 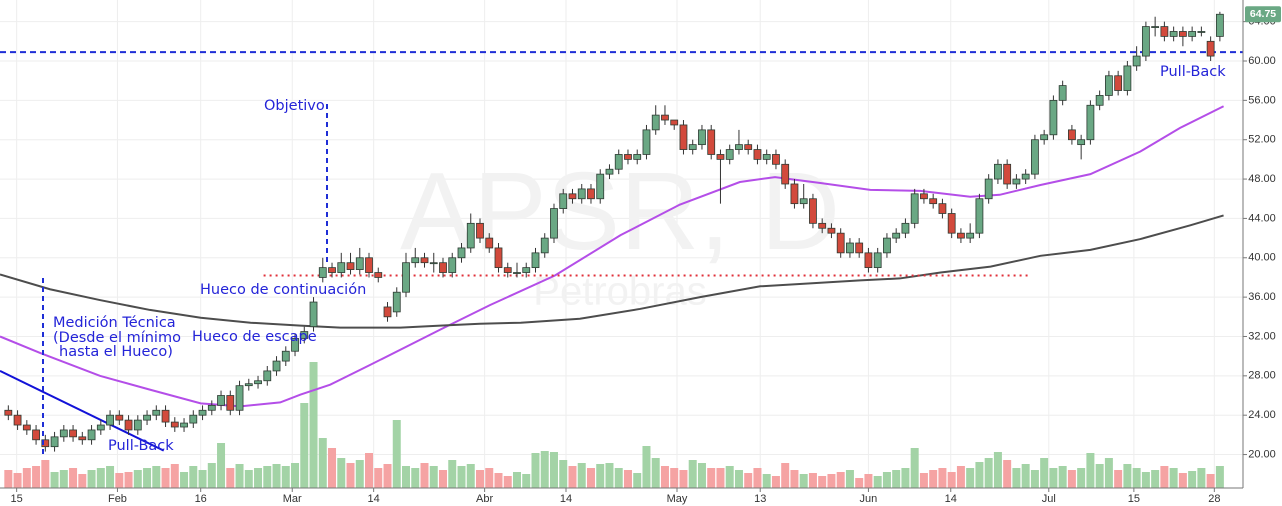 I want to click on y-tick-label: 60.00, so click(x=1262, y=61).